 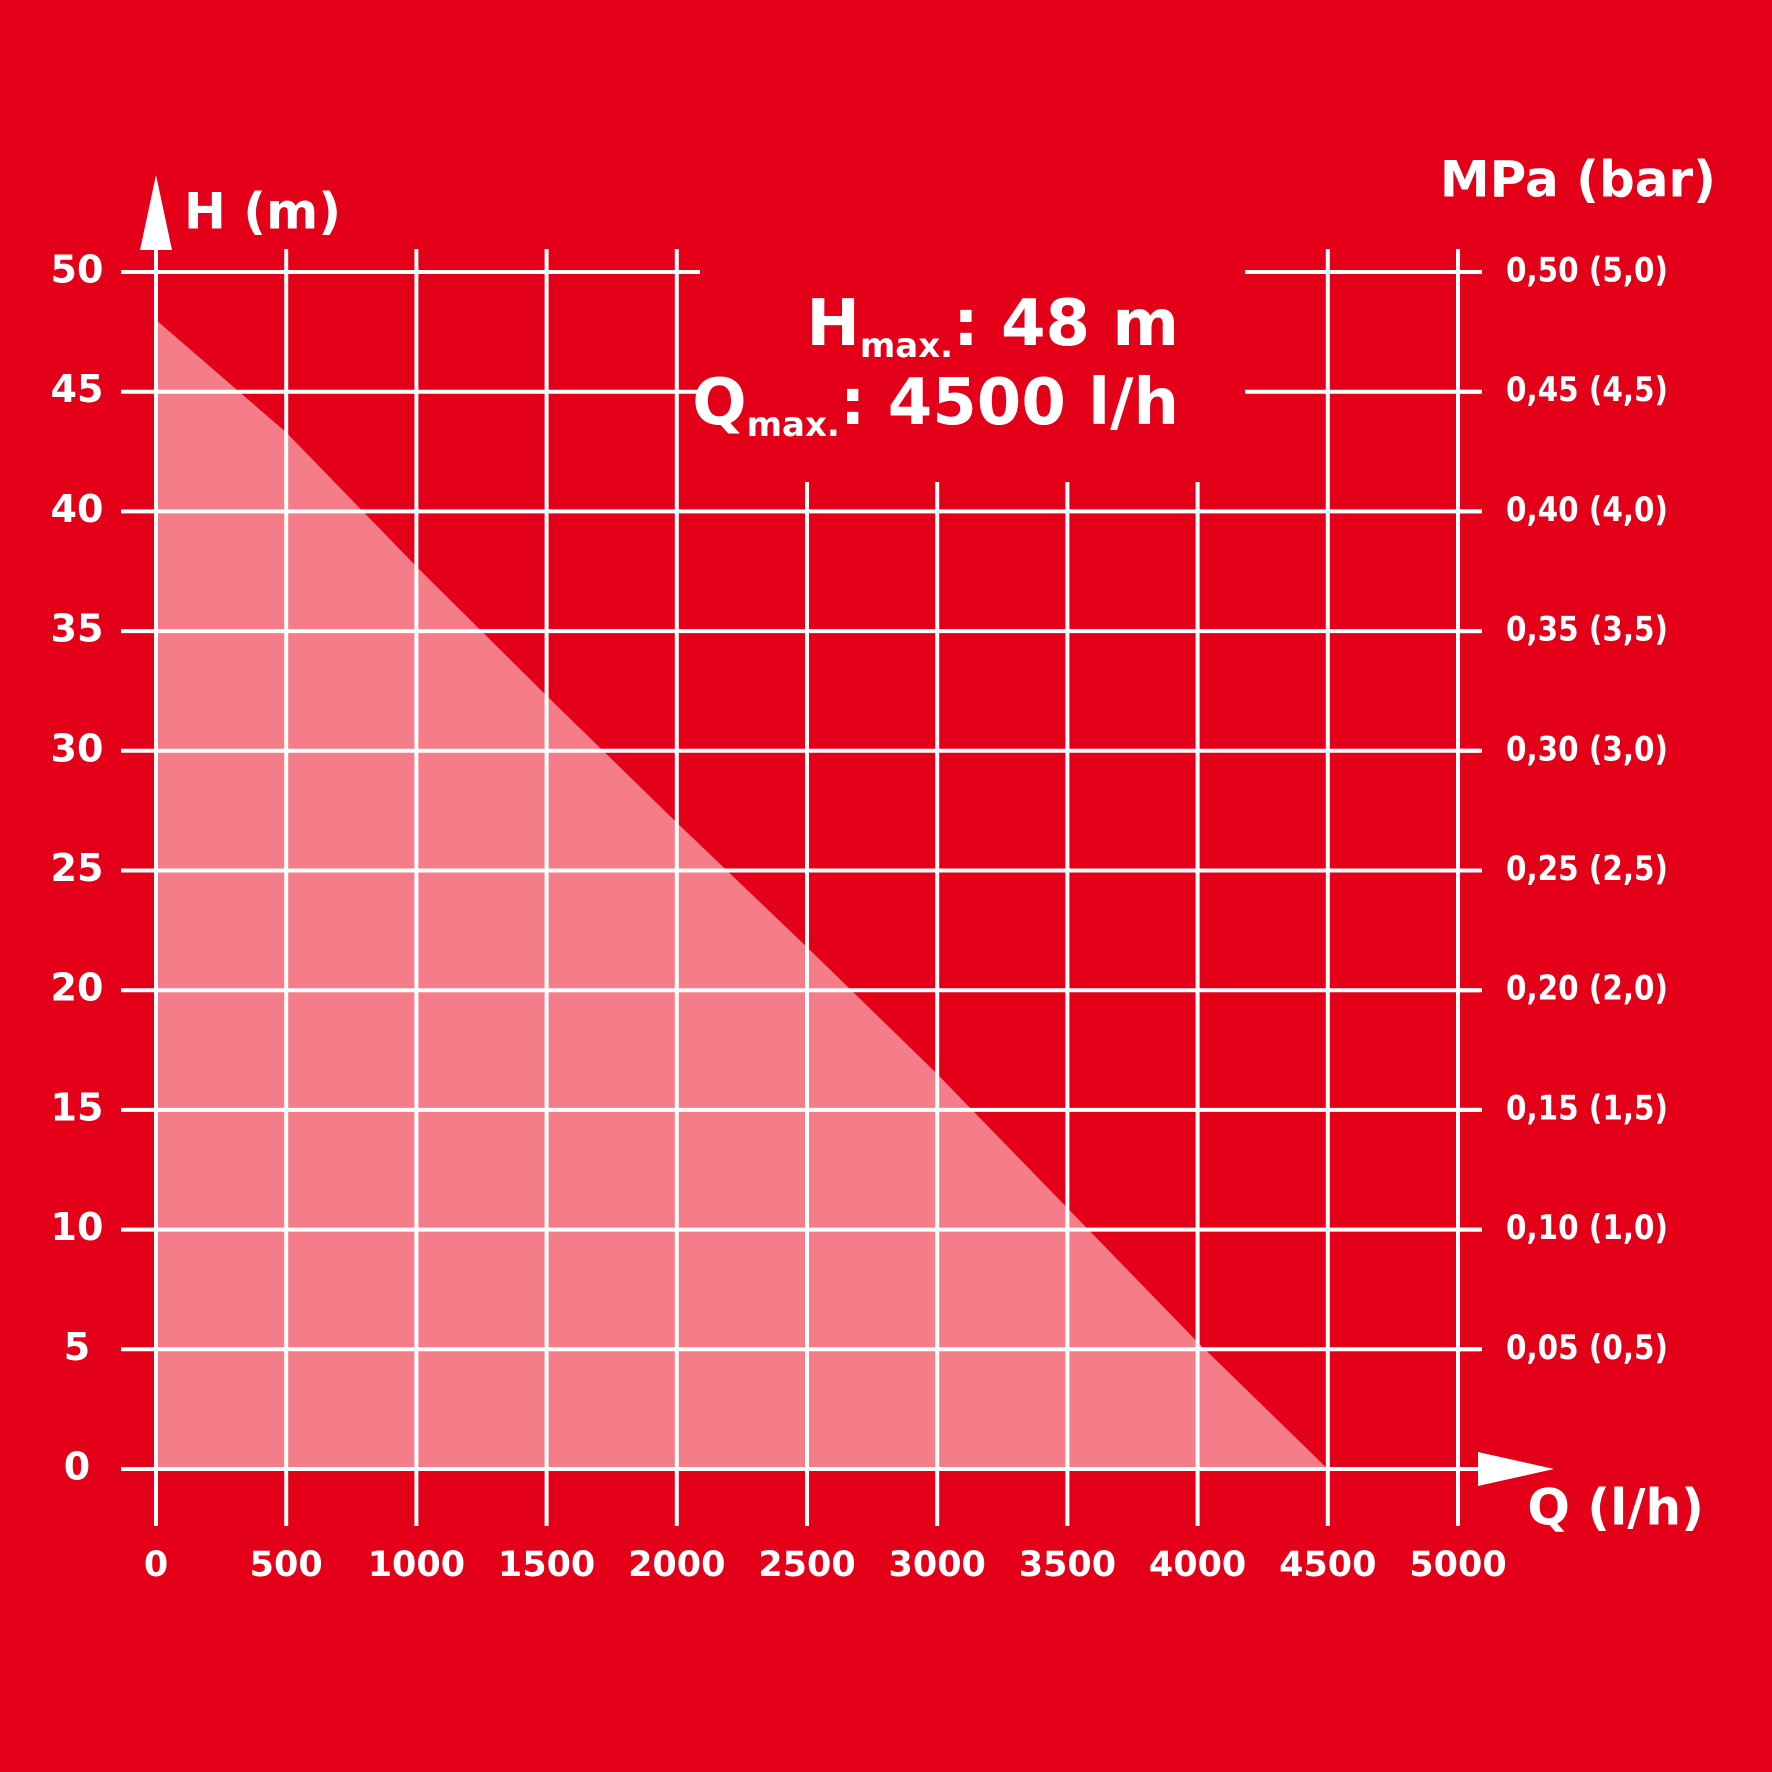 What do you see at coordinates (416, 1565) in the screenshot?
I see `x-tick-label: 1000` at bounding box center [416, 1565].